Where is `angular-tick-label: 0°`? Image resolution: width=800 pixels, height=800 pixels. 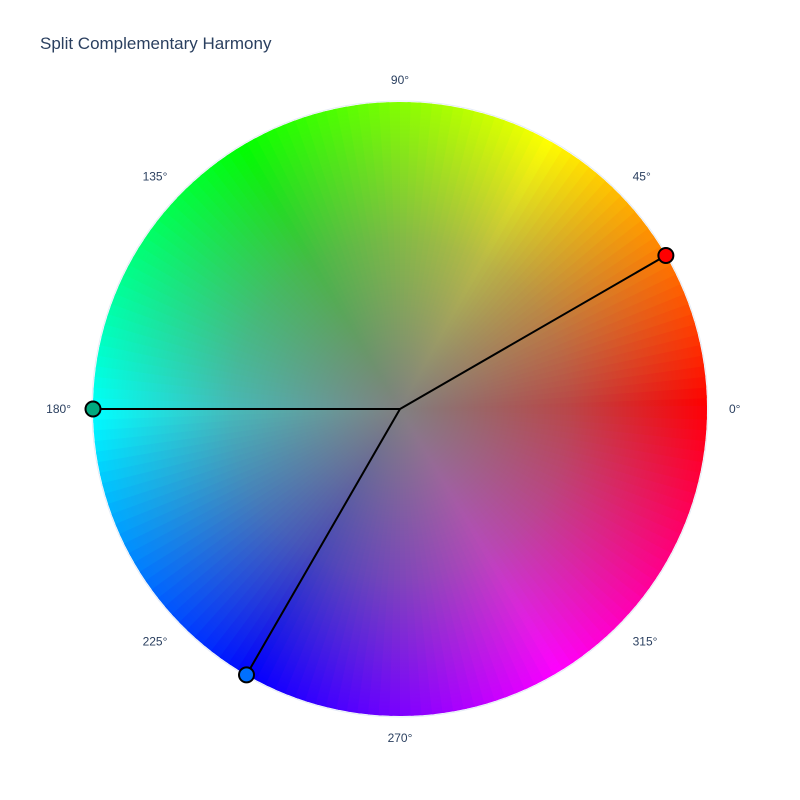 angular-tick-label: 0° is located at coordinates (735, 409).